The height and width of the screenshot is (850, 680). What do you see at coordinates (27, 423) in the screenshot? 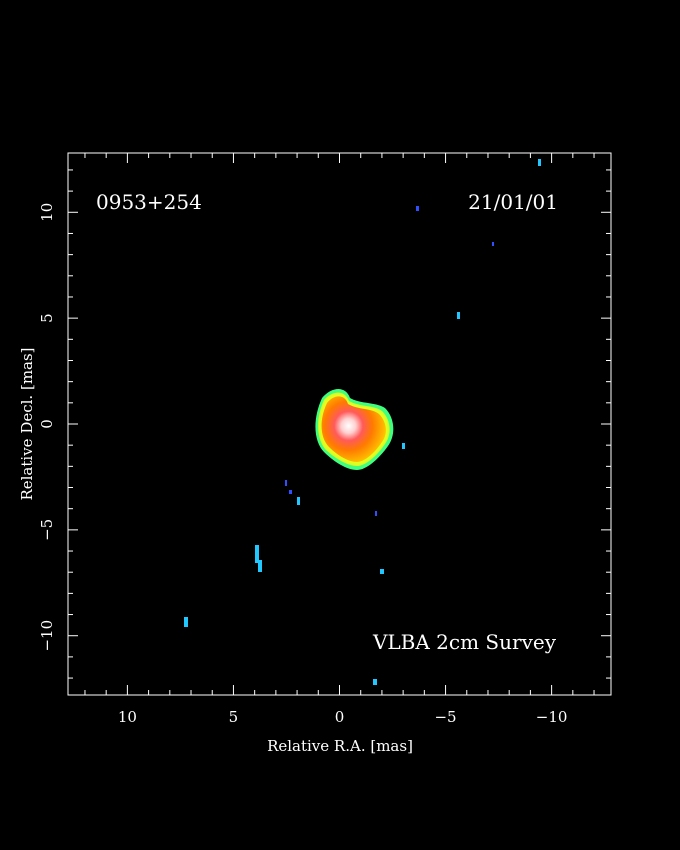
I see `y-axis-label: Relative Decl. [mas]` at bounding box center [27, 423].